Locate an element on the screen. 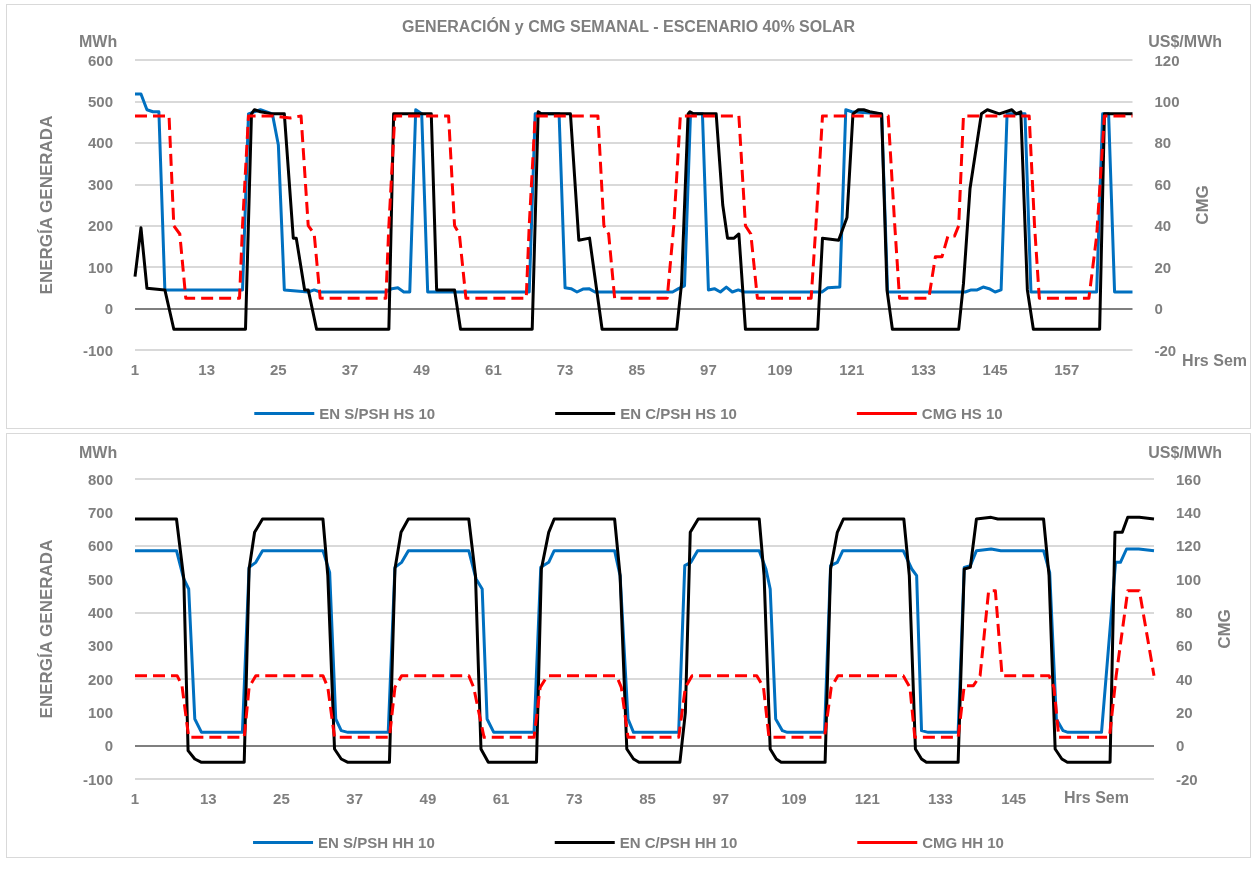 This screenshot has height=874, width=1257. legend-label: CMG HH 10 is located at coordinates (963, 842).